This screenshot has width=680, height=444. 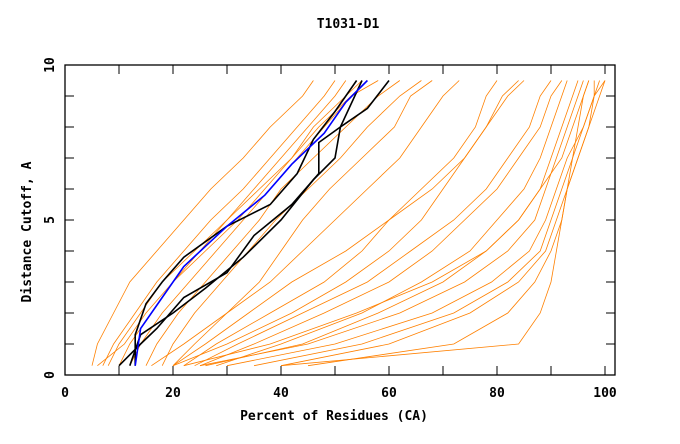 What do you see at coordinates (50, 375) in the screenshot?
I see `y-tick-0: 0` at bounding box center [50, 375].